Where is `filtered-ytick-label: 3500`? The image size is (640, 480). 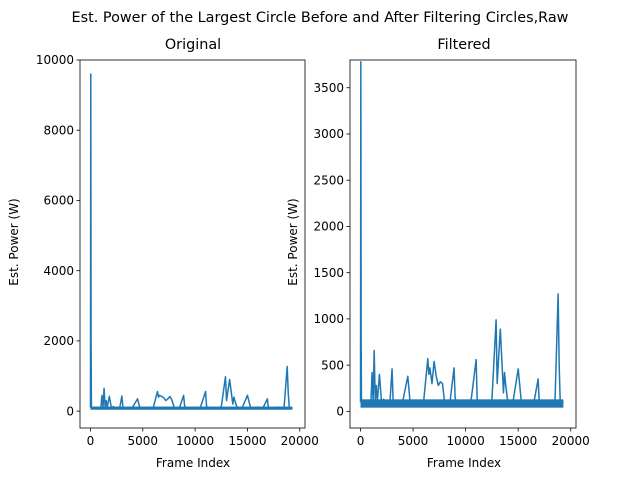 filtered-ytick-label: 3500 is located at coordinates (328, 88).